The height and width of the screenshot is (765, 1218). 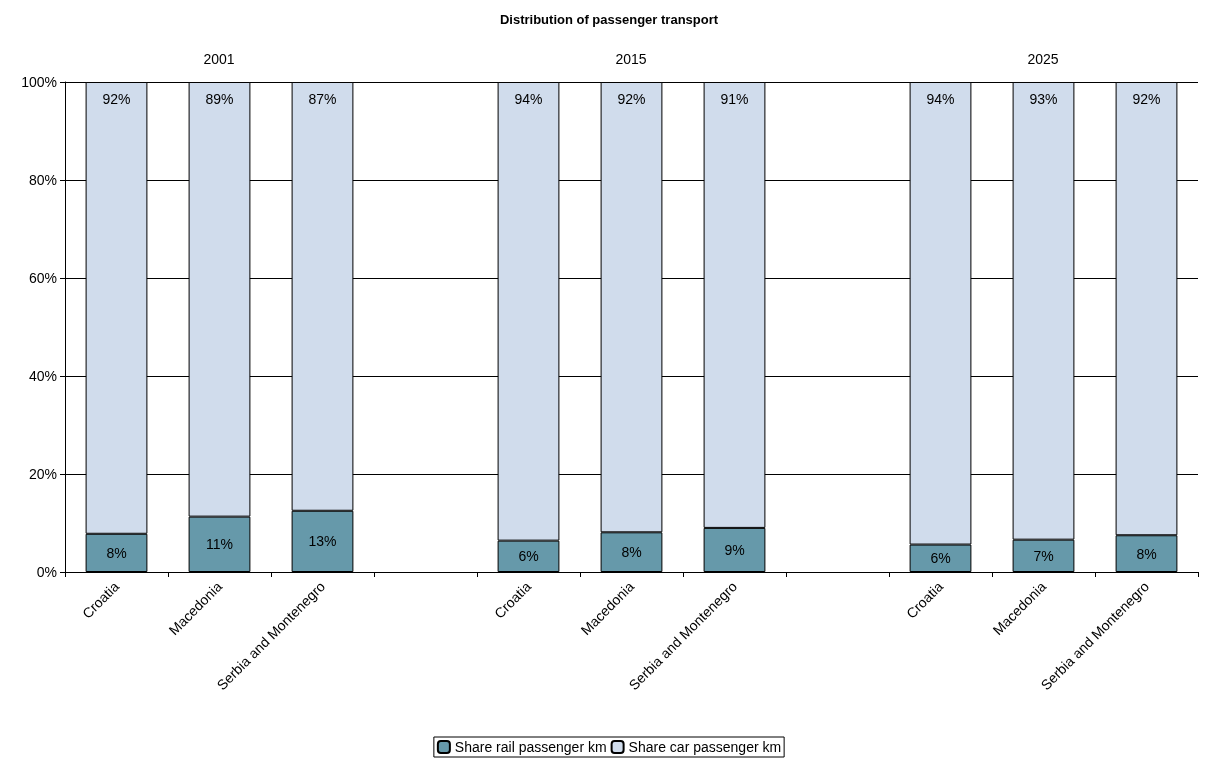 What do you see at coordinates (1043, 99) in the screenshot?
I see `data-label: 93%` at bounding box center [1043, 99].